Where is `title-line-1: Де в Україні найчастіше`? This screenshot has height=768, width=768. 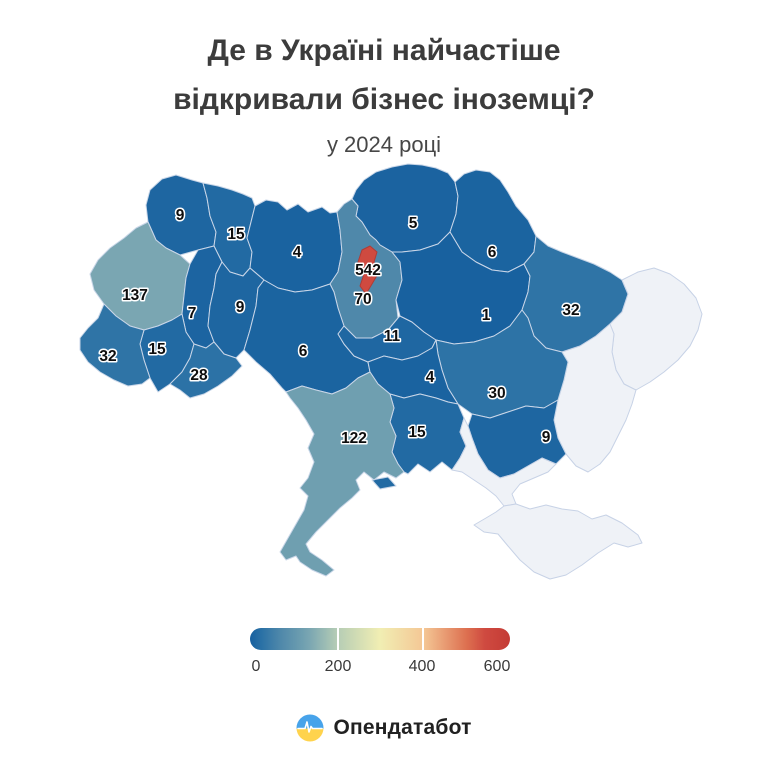
title-line-1: Де в Україні найчастіше is located at coordinates (384, 50).